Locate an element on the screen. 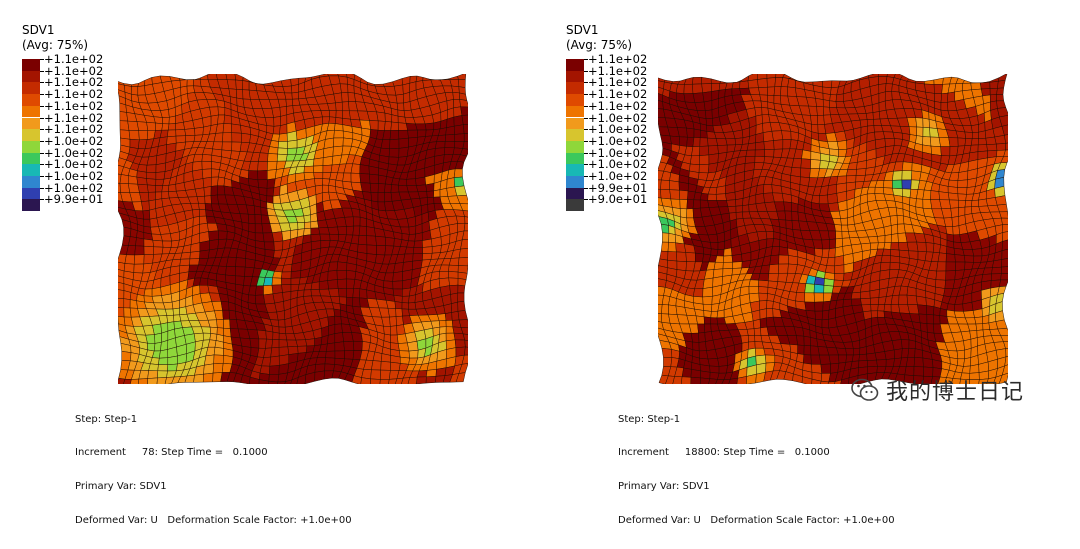 The image size is (1080, 549). legend-label: +9.9e+01 is located at coordinates (73, 199).